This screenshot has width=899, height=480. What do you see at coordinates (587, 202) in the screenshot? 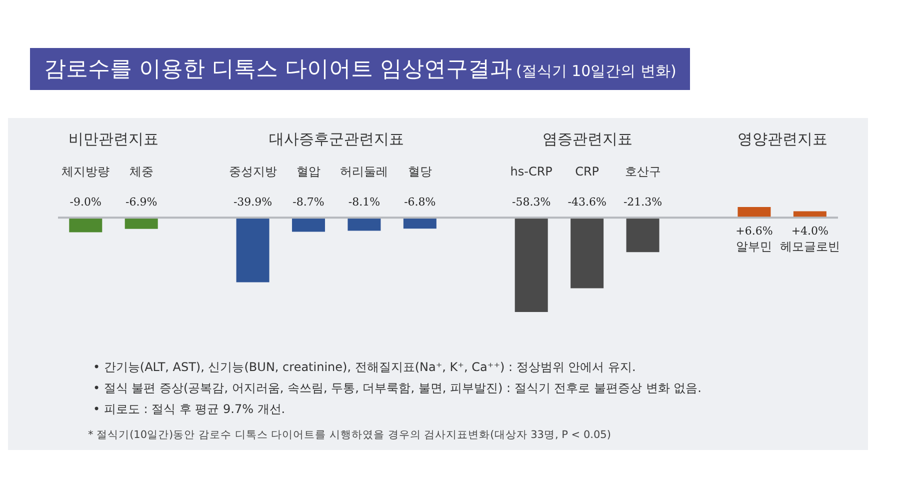
I see `data-label: -43.6%` at bounding box center [587, 202].